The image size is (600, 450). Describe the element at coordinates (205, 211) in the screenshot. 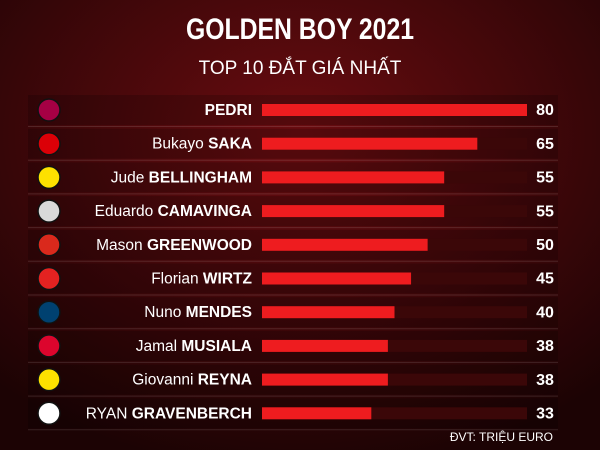

I see `last-name: CAMAVINGA` at that location.